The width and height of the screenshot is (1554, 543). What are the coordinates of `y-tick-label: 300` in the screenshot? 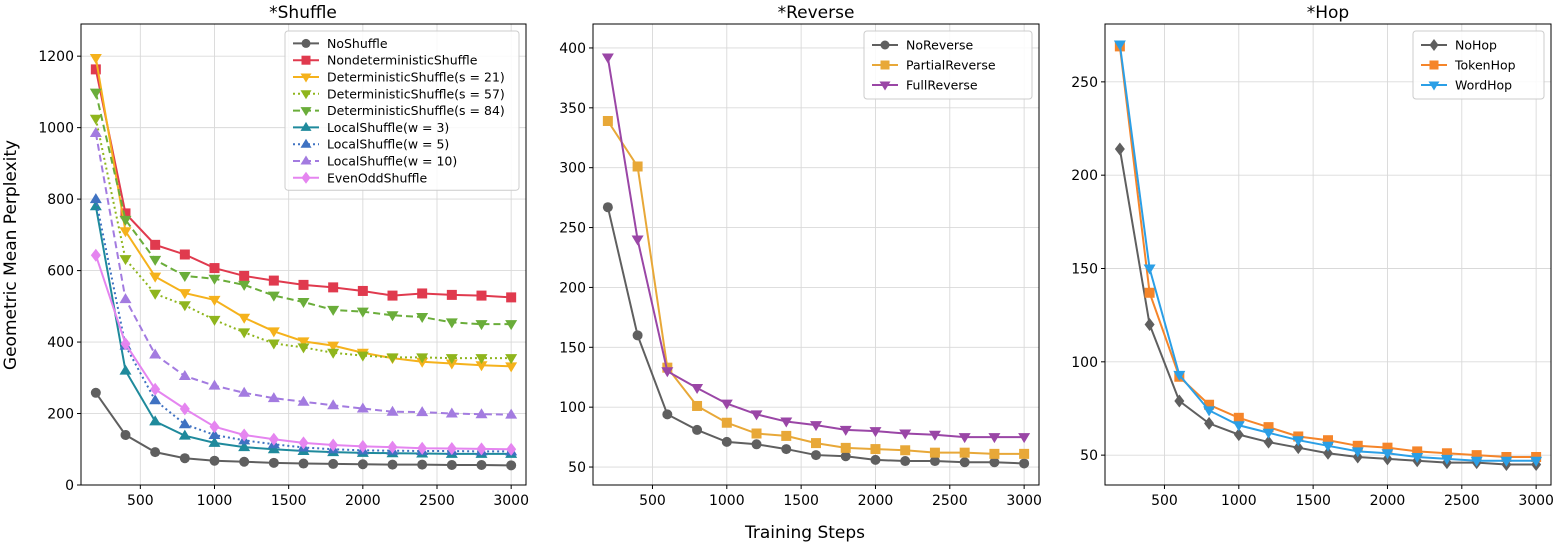 It's located at (572, 169).